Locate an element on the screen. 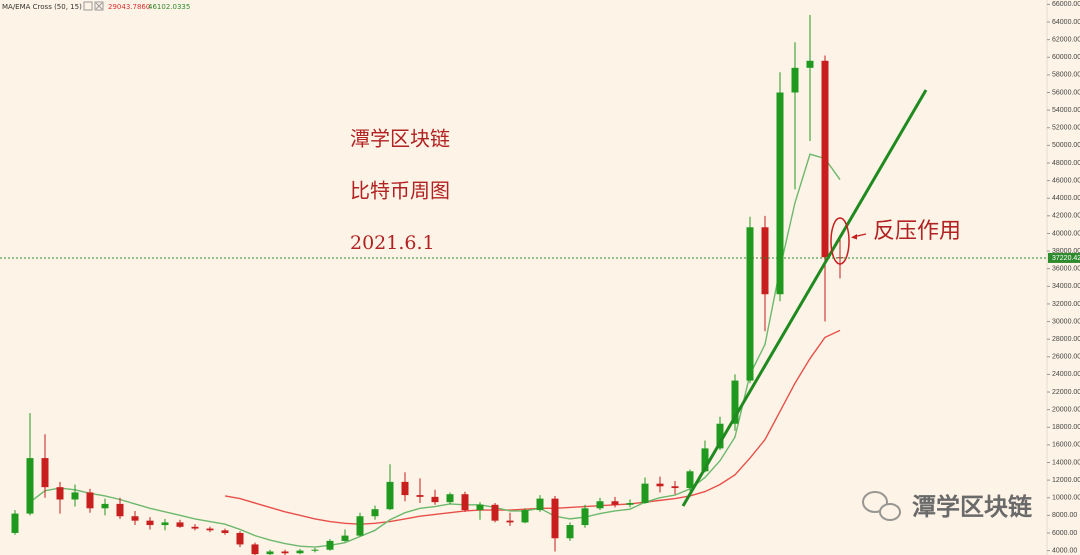 The width and height of the screenshot is (1080, 555). arrow-head is located at coordinates (854, 237).